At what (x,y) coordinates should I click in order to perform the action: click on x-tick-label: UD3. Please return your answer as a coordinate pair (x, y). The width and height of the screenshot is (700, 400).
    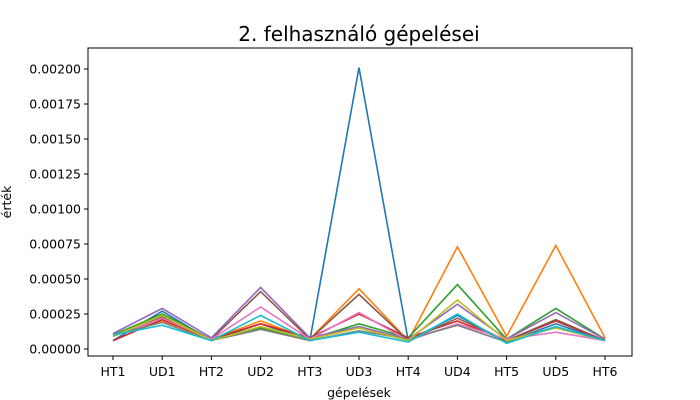
    Looking at the image, I should click on (359, 371).